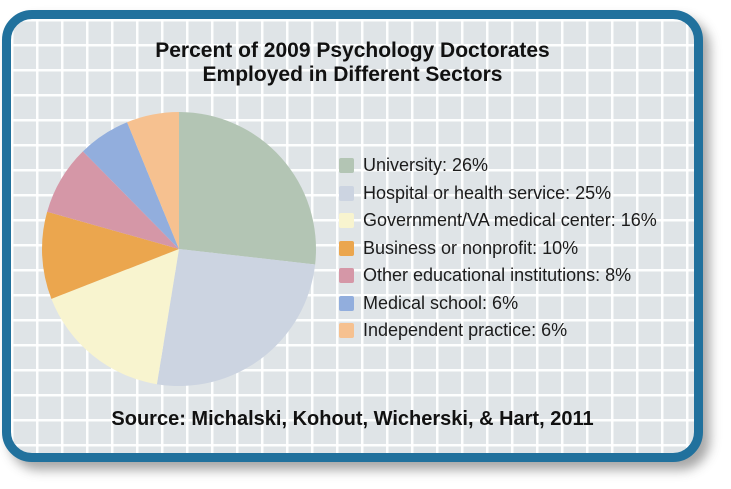  I want to click on pie-slice-medical-school, so click(130, 185).